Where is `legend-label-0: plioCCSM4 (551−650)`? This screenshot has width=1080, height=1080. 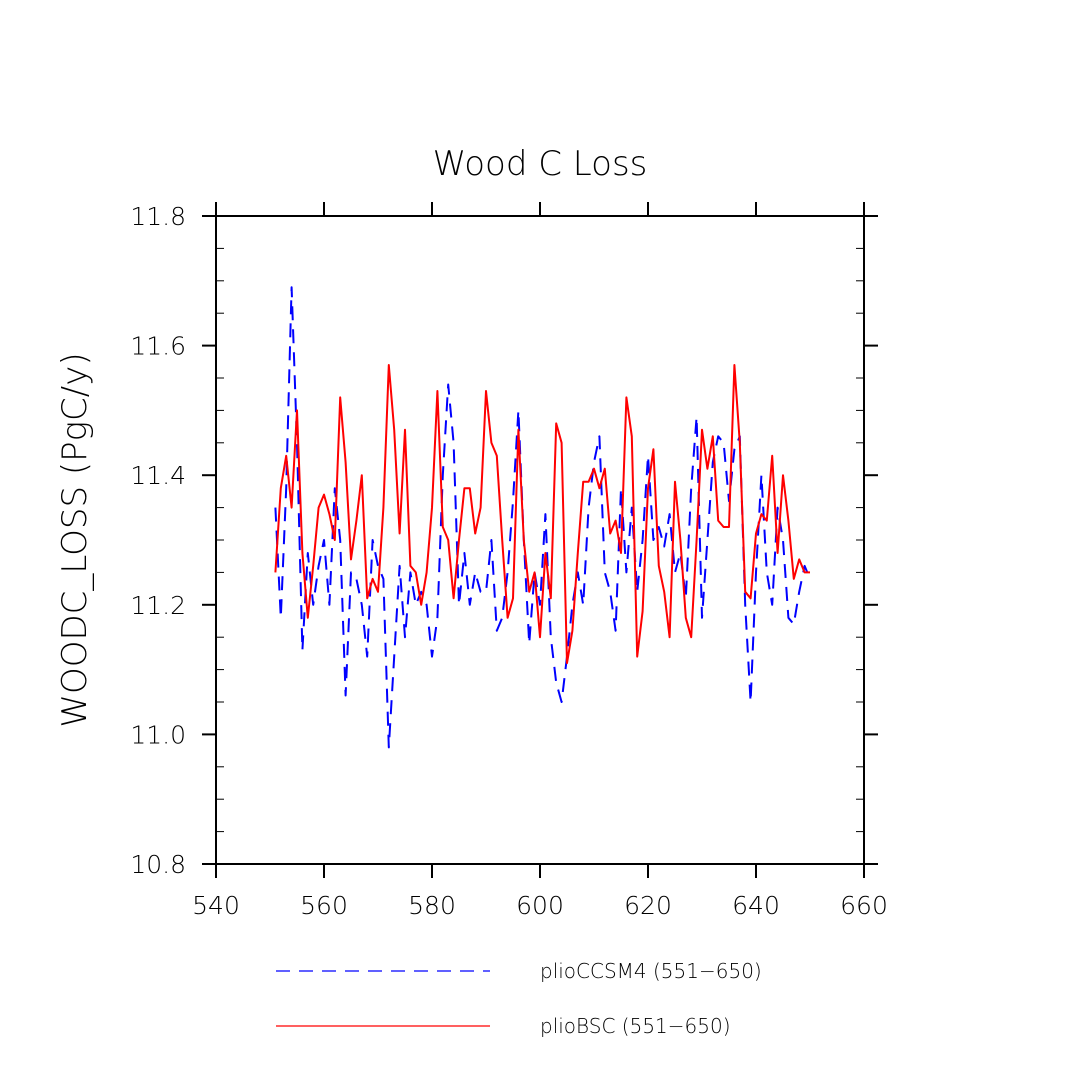
legend-label-0: plioCCSM4 (551−650) is located at coordinates (651, 971).